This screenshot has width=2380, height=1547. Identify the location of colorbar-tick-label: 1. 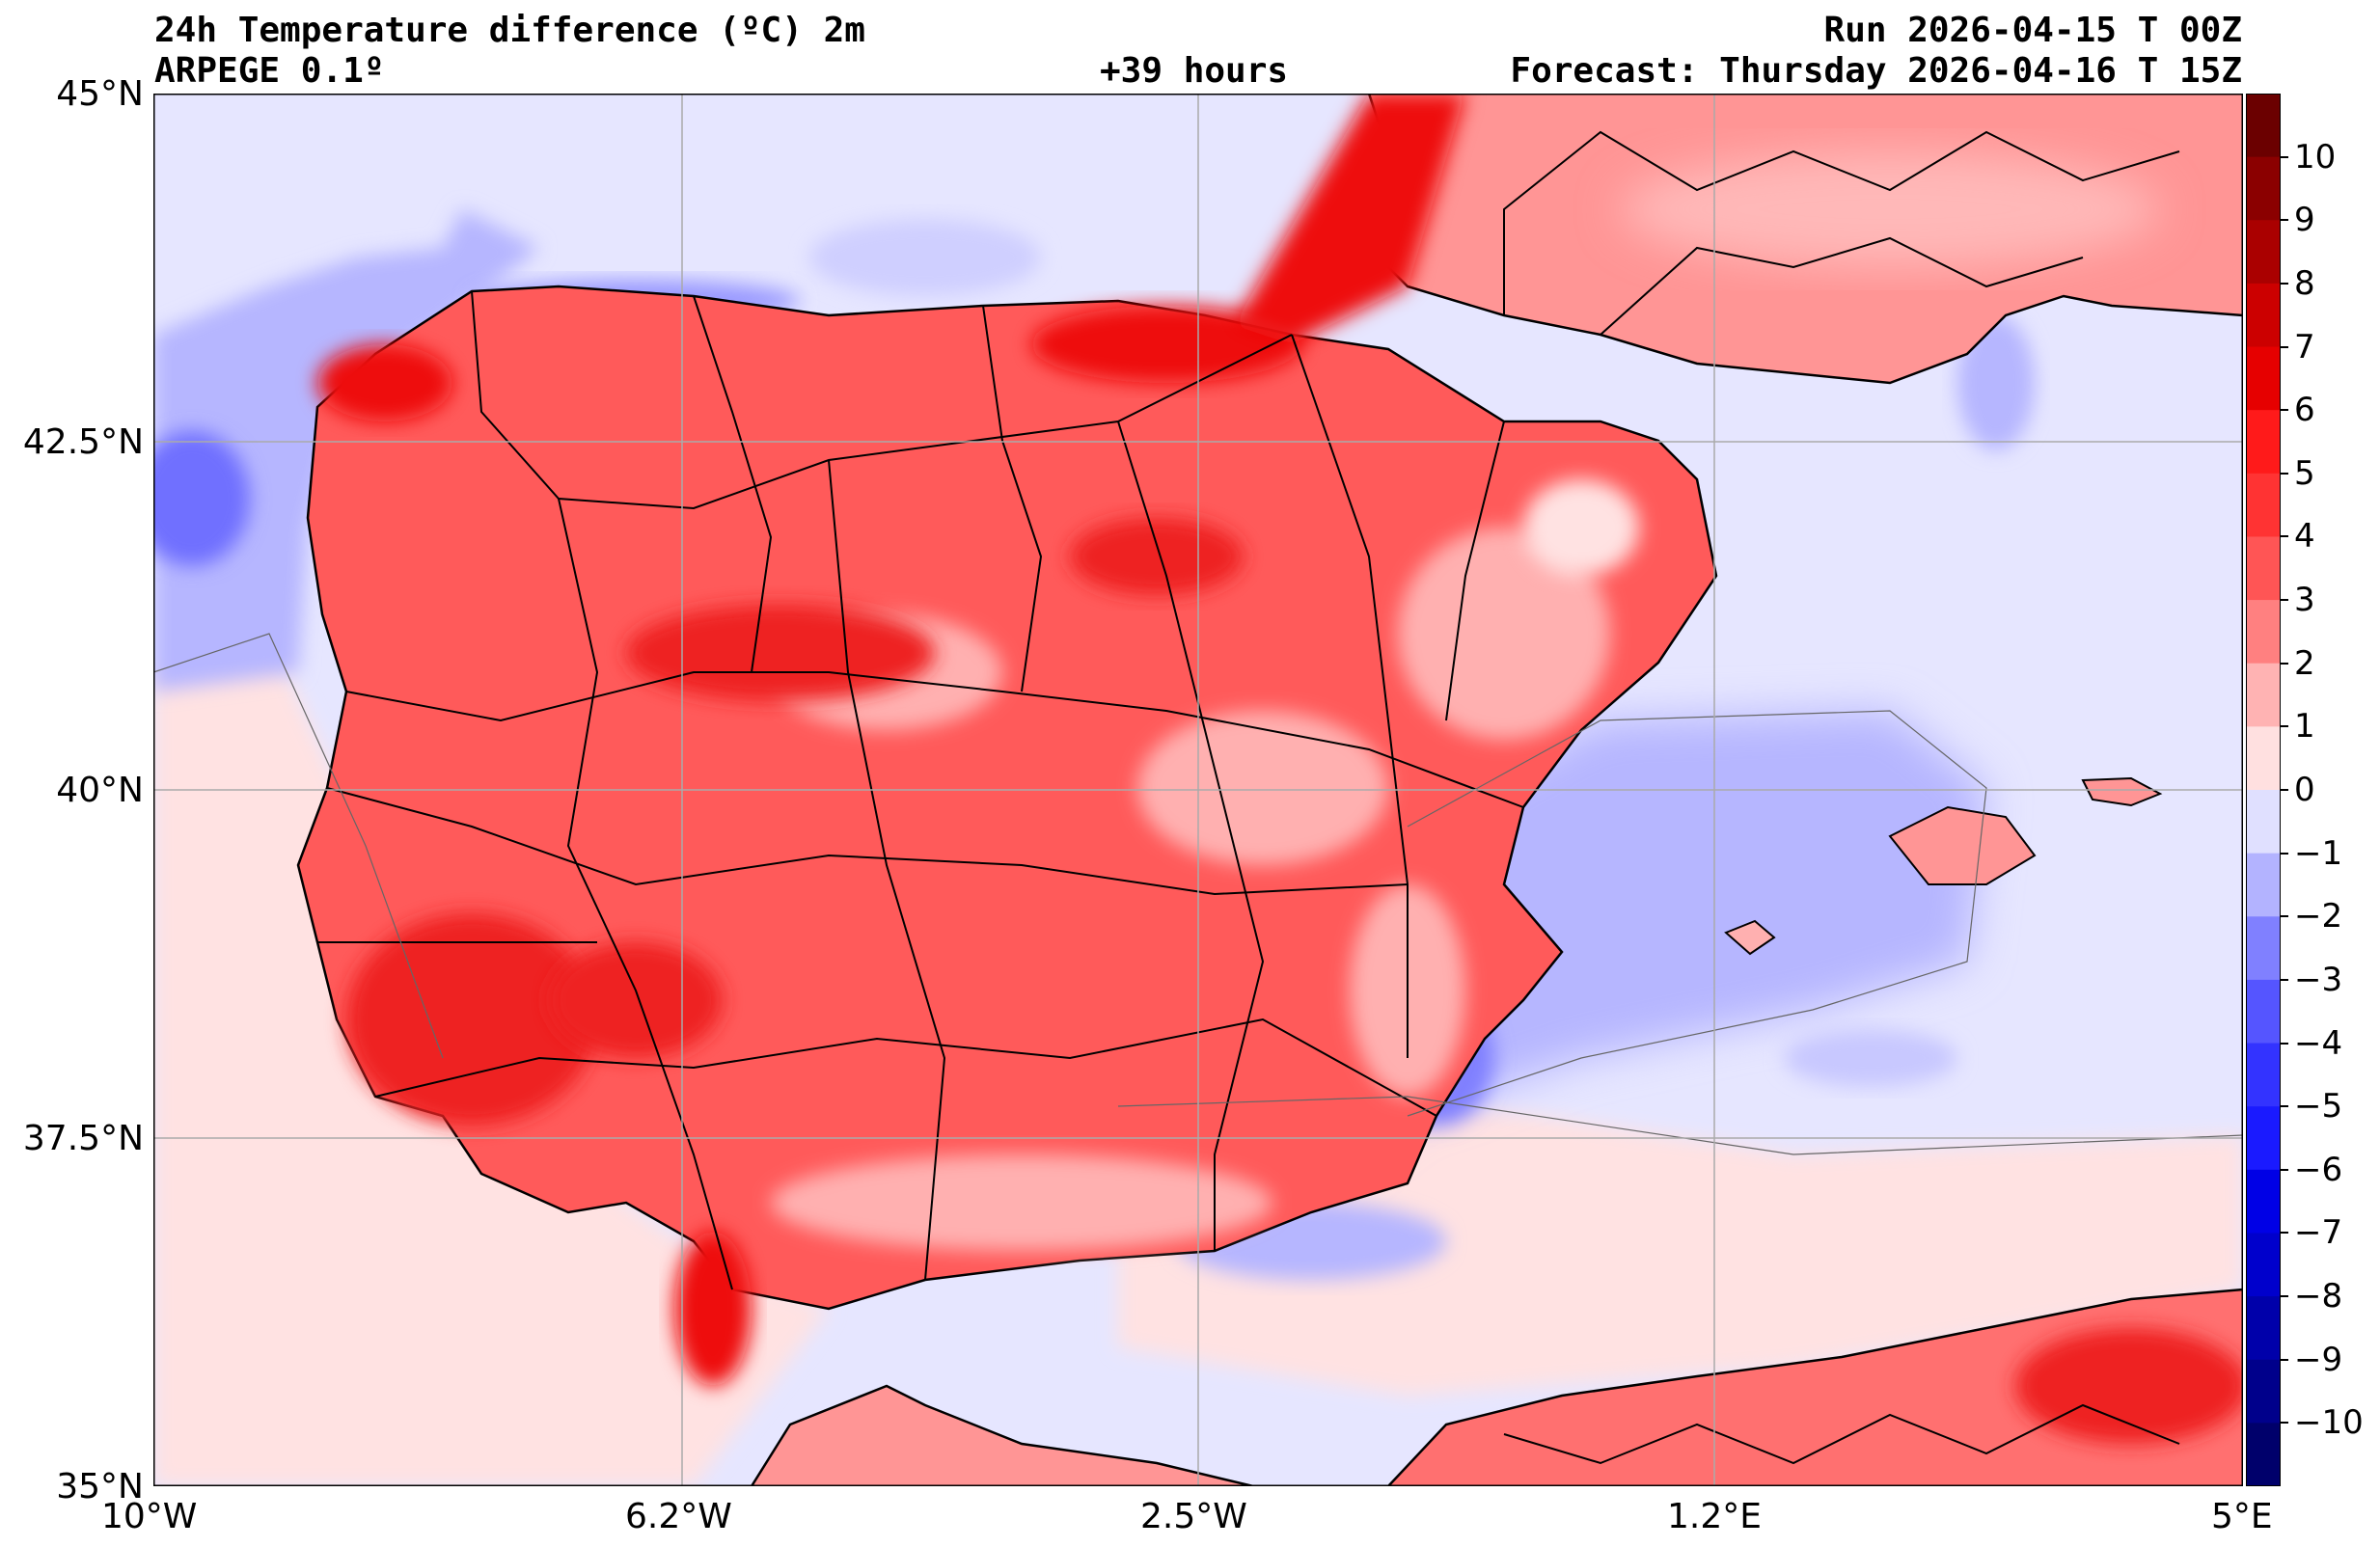
(2304, 727).